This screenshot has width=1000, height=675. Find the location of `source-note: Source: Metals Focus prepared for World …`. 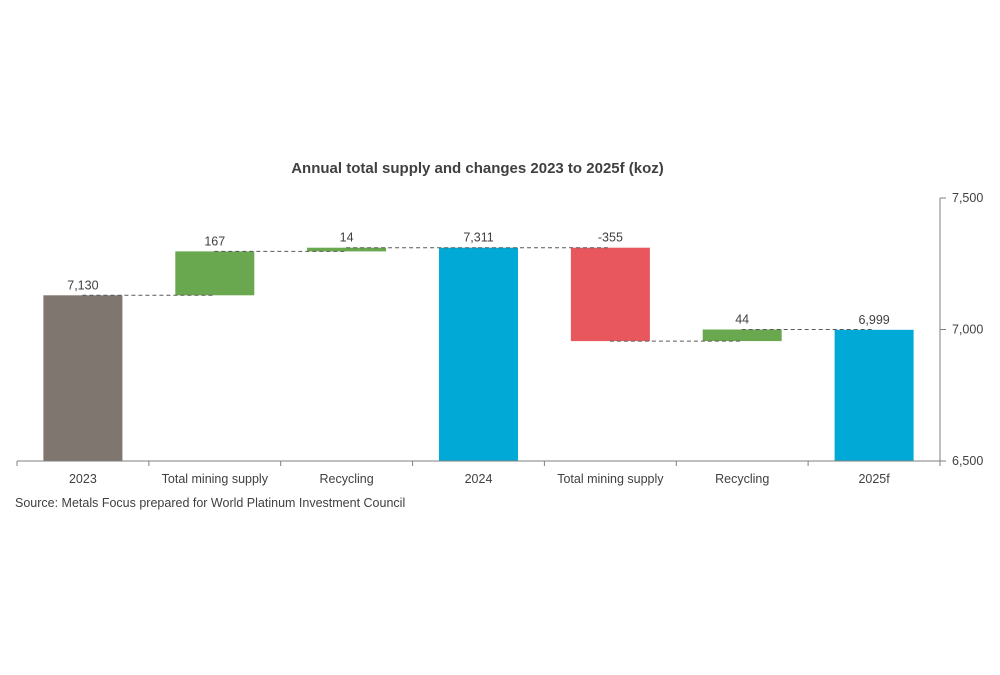

source-note: Source: Metals Focus prepared for World … is located at coordinates (210, 503).